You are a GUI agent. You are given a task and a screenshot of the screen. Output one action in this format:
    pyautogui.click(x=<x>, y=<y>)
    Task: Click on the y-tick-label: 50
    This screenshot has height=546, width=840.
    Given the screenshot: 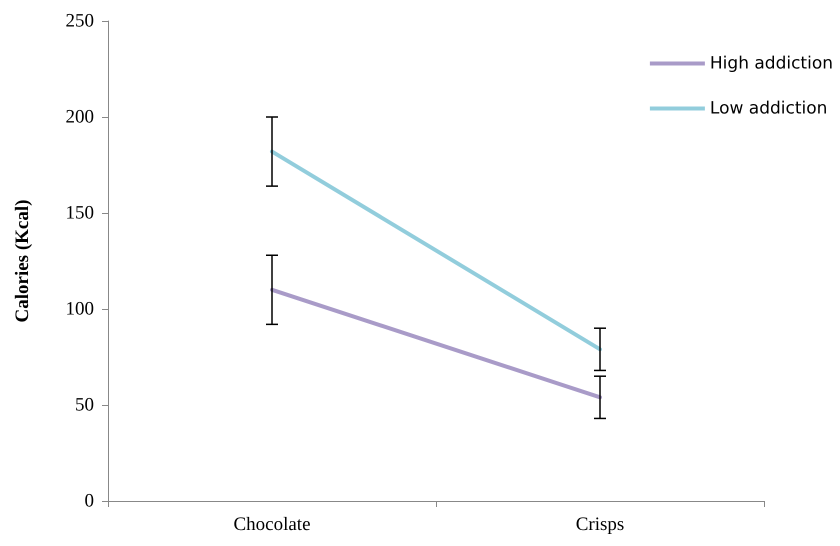 What is the action you would take?
    pyautogui.click(x=84, y=405)
    